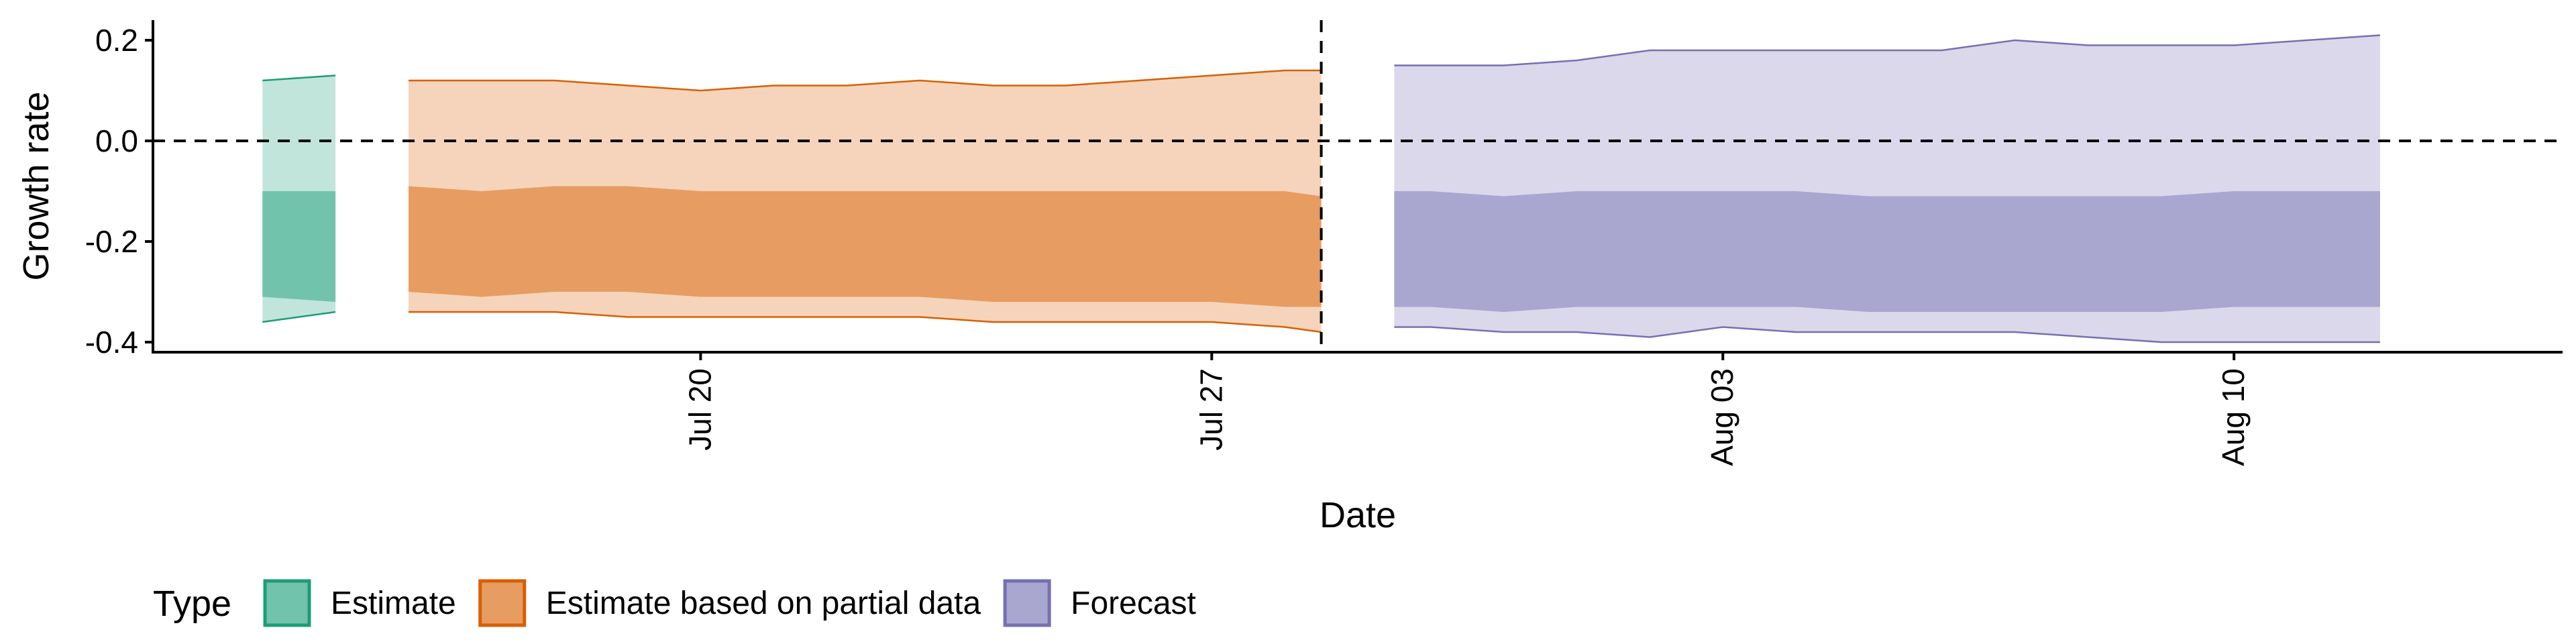 The width and height of the screenshot is (2576, 644). What do you see at coordinates (299, 317) in the screenshot?
I see `estimate-lower-edge` at bounding box center [299, 317].